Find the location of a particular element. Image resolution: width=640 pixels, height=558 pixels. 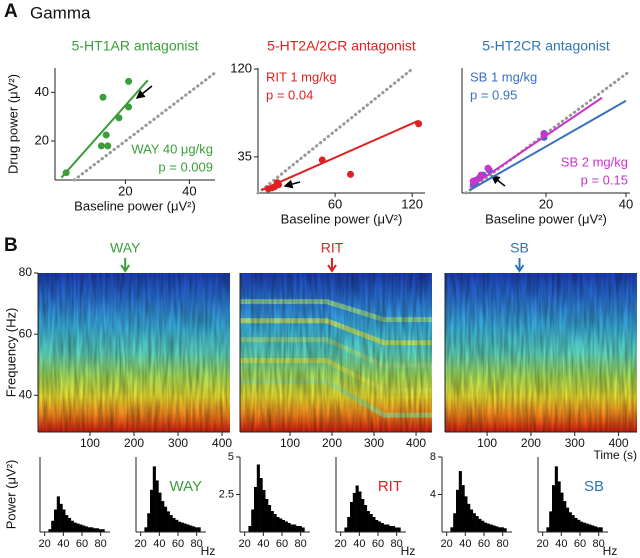

spectrogram-texture is located at coordinates (134, 352).